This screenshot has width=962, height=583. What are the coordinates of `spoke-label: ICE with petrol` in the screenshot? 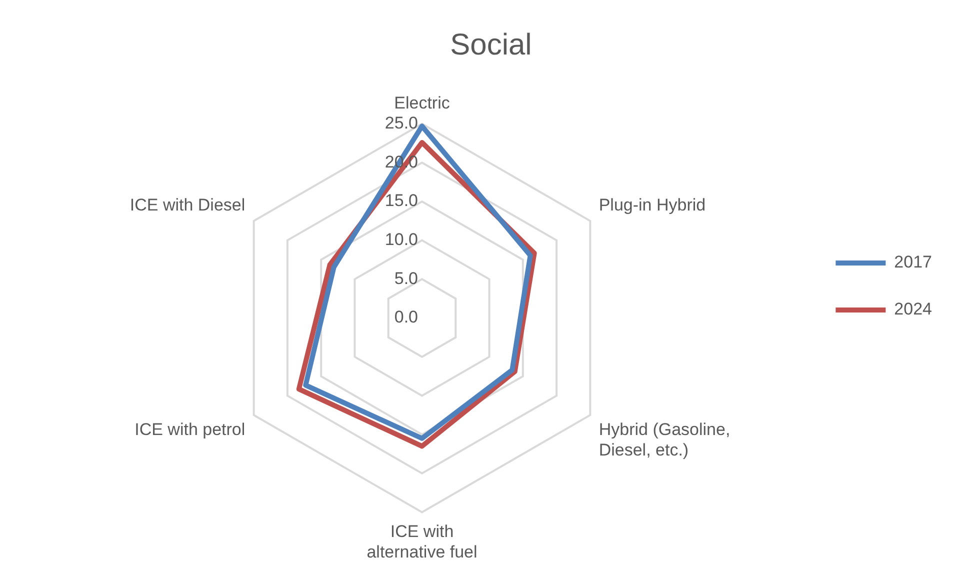 It's located at (190, 429).